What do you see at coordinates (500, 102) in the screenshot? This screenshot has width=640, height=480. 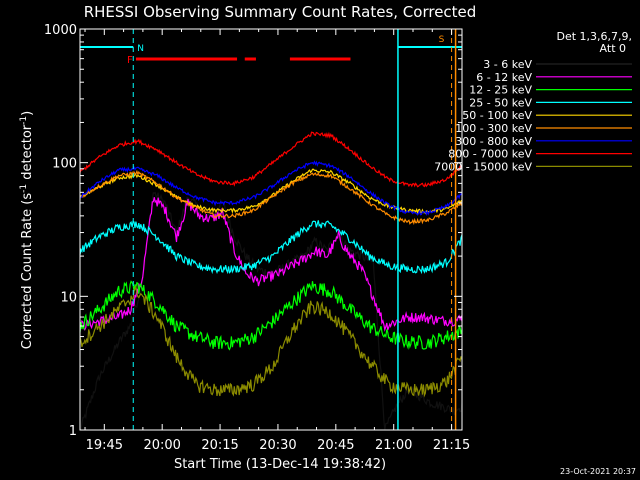 I see `legend-label: 25 - 50 keV` at bounding box center [500, 102].